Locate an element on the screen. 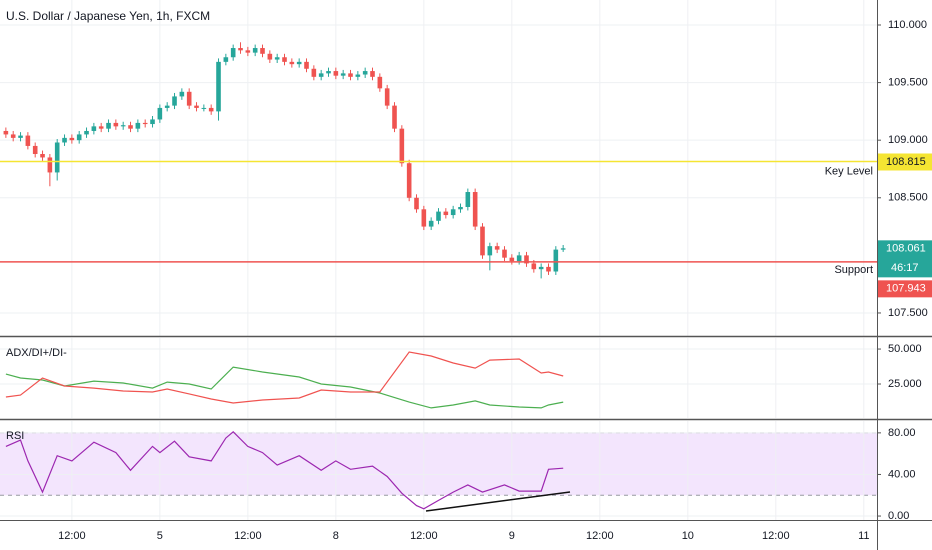  last-price-label: 108.061 is located at coordinates (906, 249).